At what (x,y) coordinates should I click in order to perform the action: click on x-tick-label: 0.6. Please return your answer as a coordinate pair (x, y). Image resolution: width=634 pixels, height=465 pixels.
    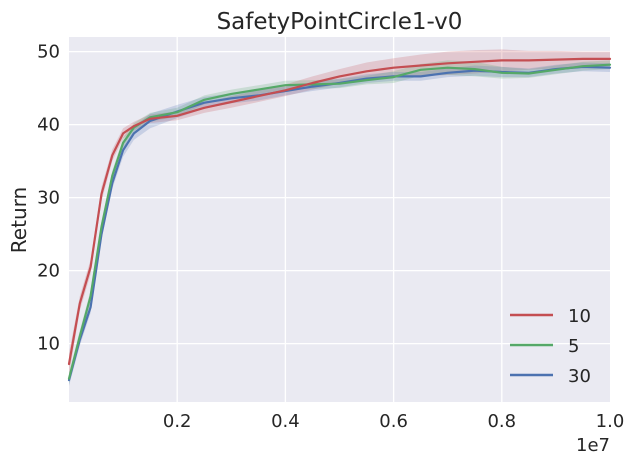
    Looking at the image, I should click on (393, 421).